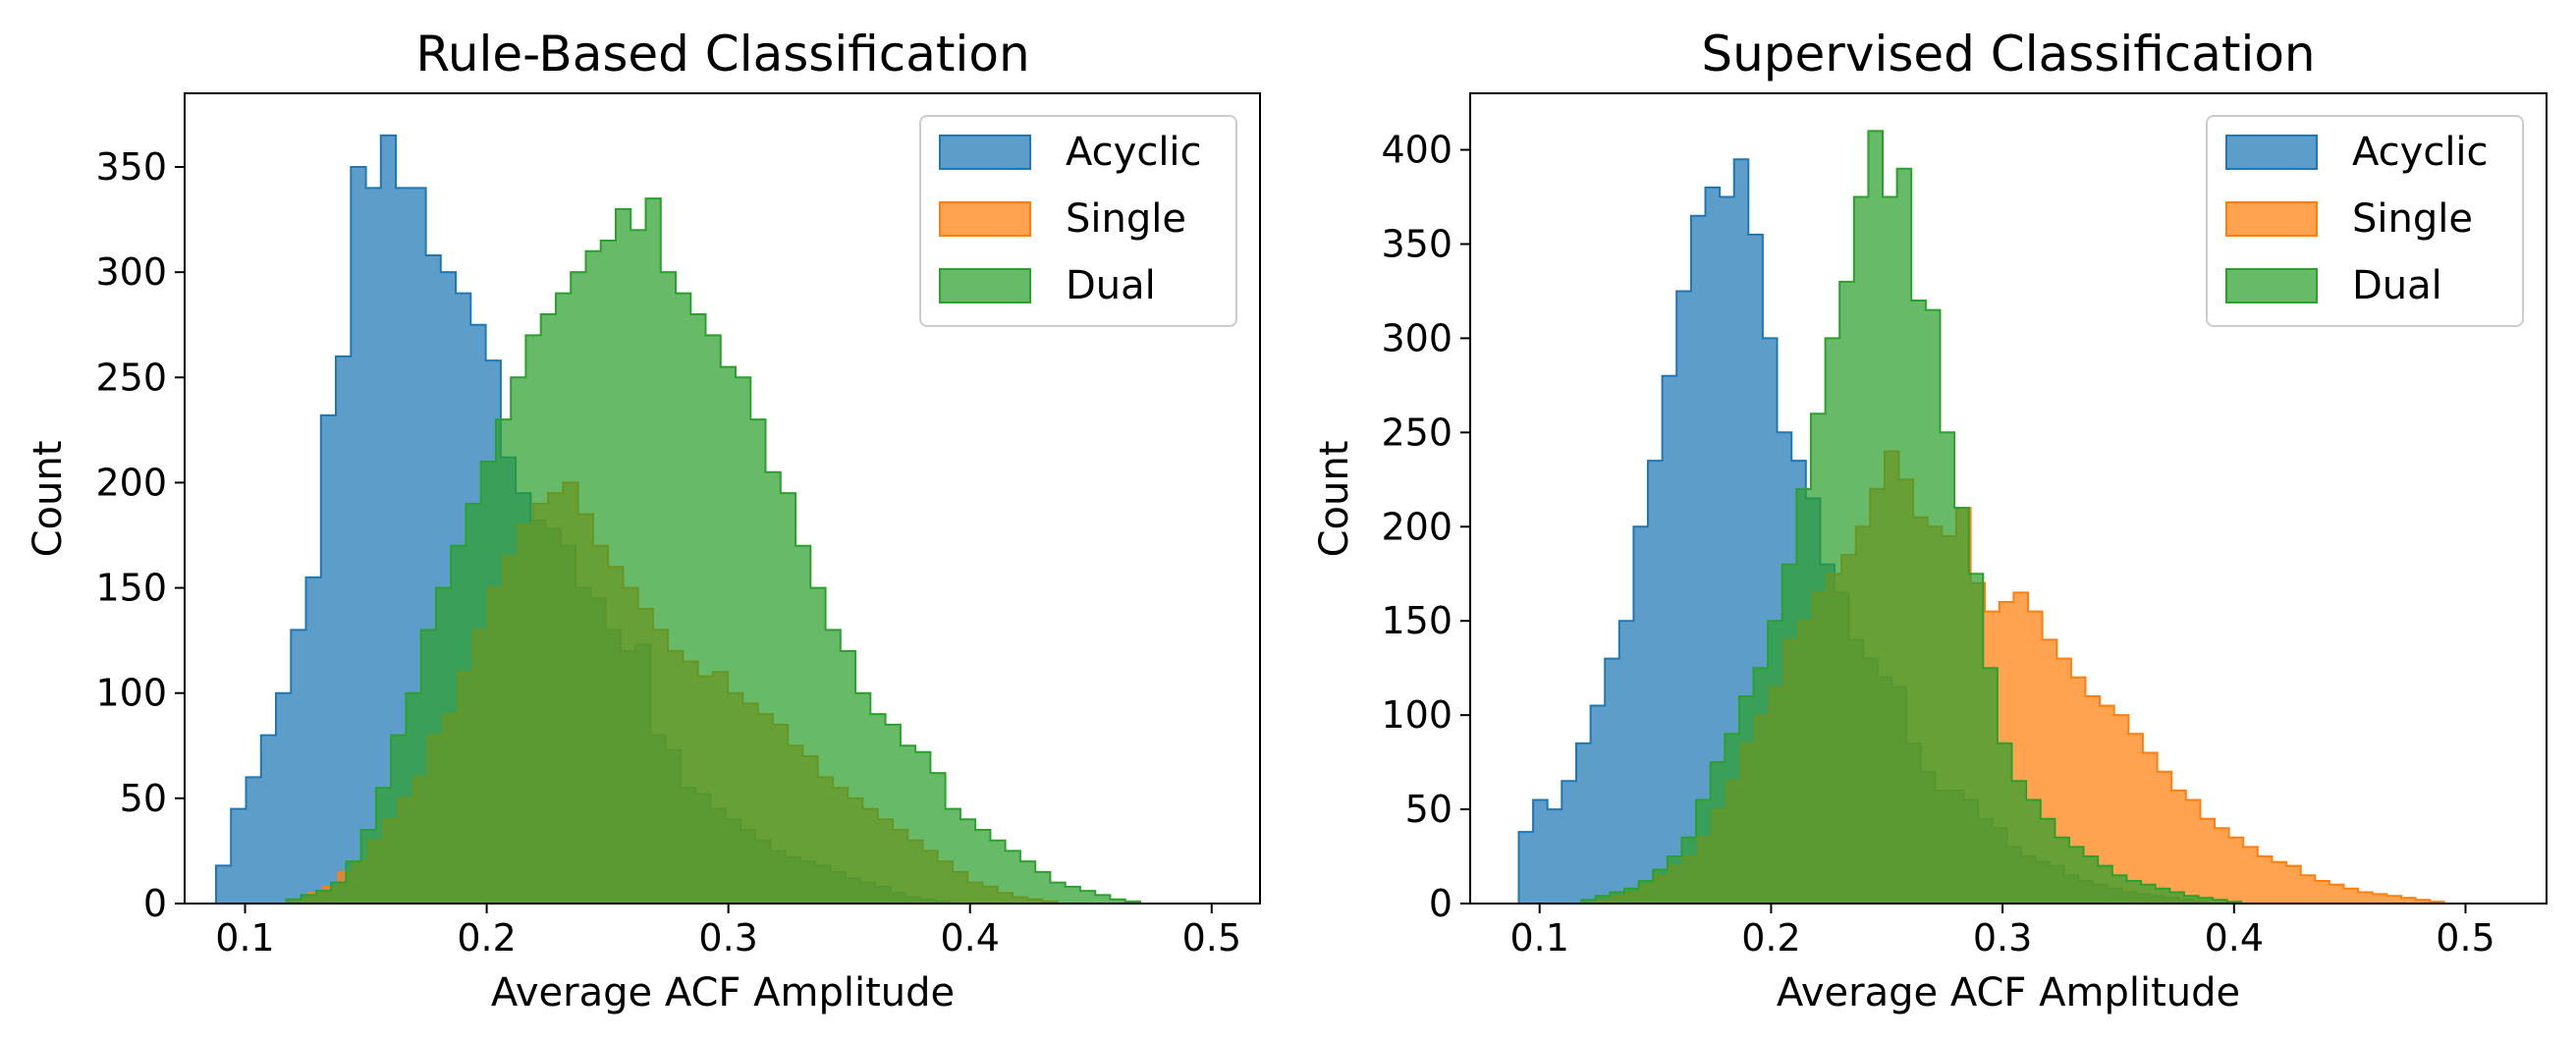 The image size is (2576, 1042). What do you see at coordinates (2008, 992) in the screenshot?
I see `x-axis-label-supervised: Average ACF Amplitude` at bounding box center [2008, 992].